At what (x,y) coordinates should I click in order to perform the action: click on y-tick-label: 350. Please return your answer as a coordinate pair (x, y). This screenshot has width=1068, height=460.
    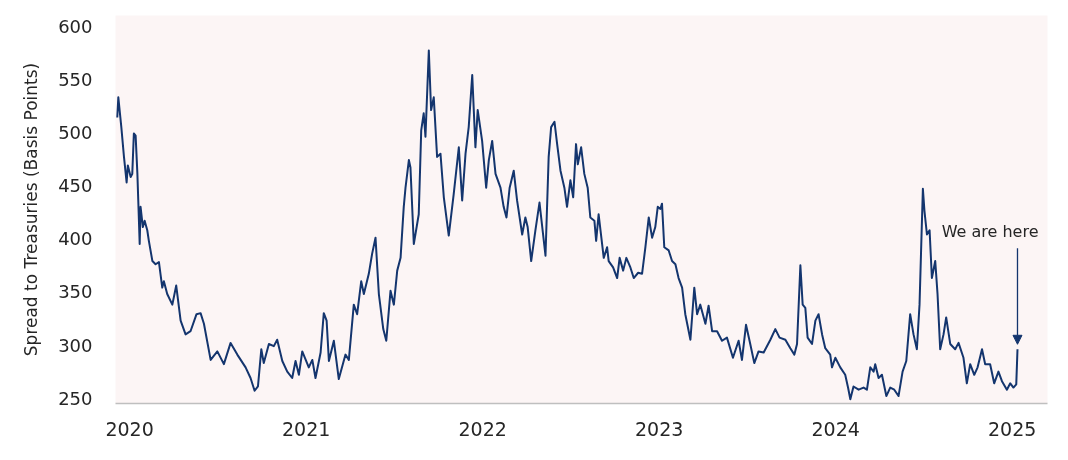
    Looking at the image, I should click on (75, 292).